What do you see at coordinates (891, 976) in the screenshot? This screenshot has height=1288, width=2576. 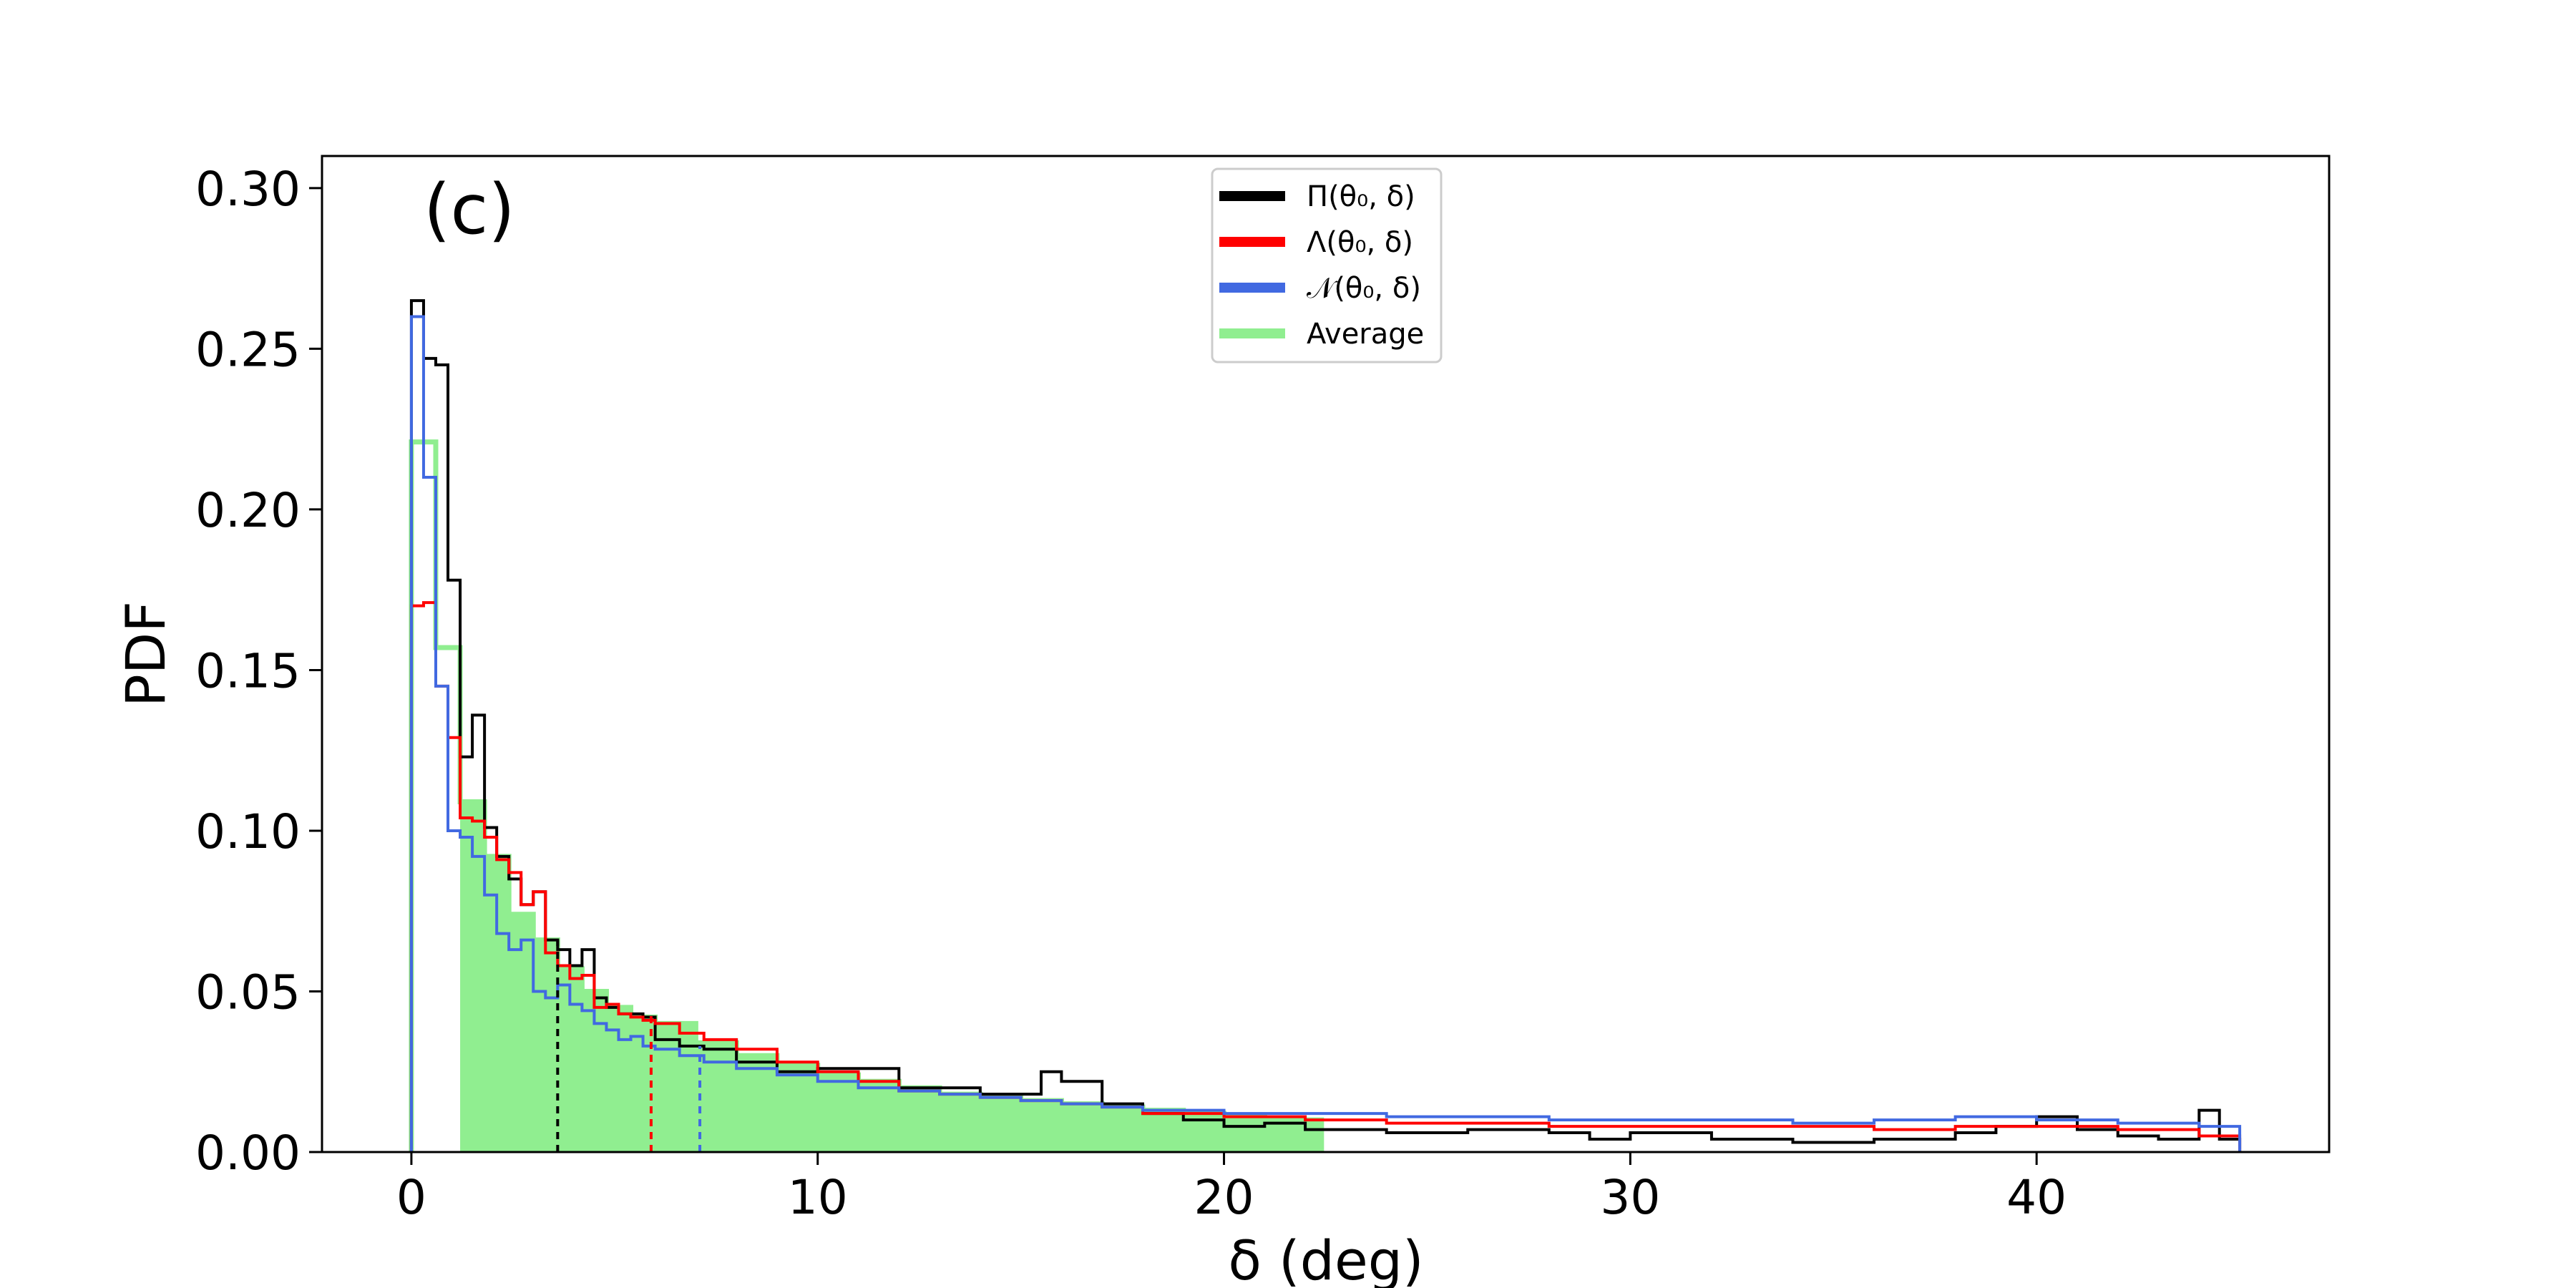 I see `average-fill-area` at bounding box center [891, 976].